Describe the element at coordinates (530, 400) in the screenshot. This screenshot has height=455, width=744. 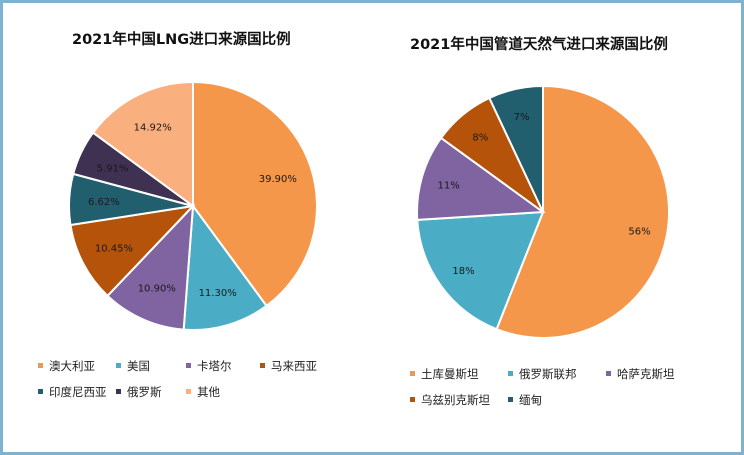
I see `legend-label: 缅甸` at that location.